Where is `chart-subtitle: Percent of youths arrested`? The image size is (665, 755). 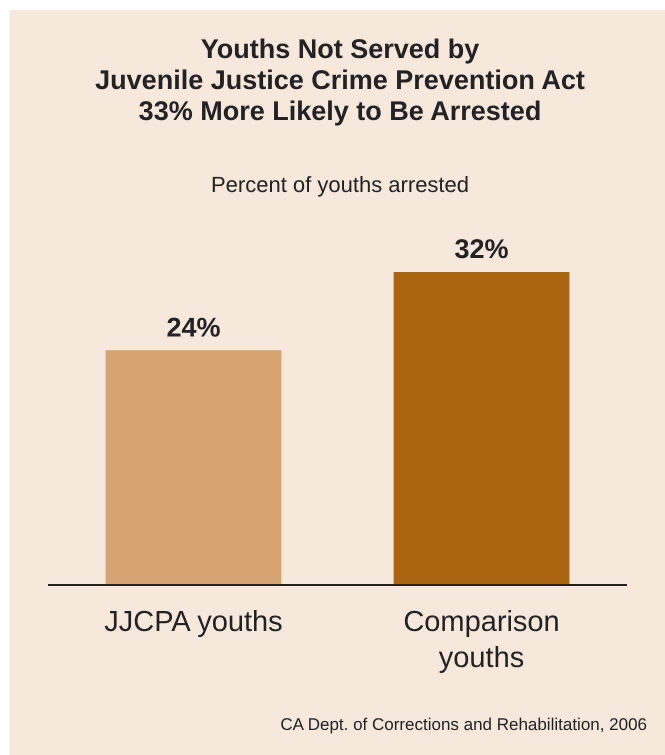 chart-subtitle: Percent of youths arrested is located at coordinates (340, 184).